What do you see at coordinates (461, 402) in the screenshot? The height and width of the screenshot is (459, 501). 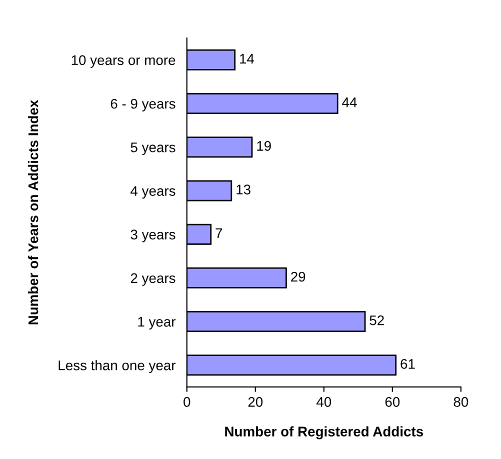 I see `x-tick-label: 80` at bounding box center [461, 402].